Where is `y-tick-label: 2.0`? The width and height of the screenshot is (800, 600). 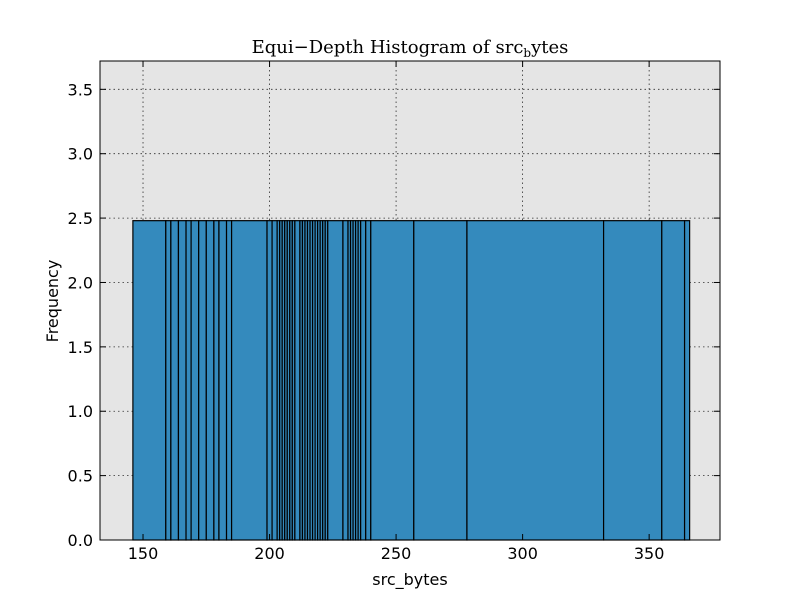 y-tick-label: 2.0 is located at coordinates (80, 282).